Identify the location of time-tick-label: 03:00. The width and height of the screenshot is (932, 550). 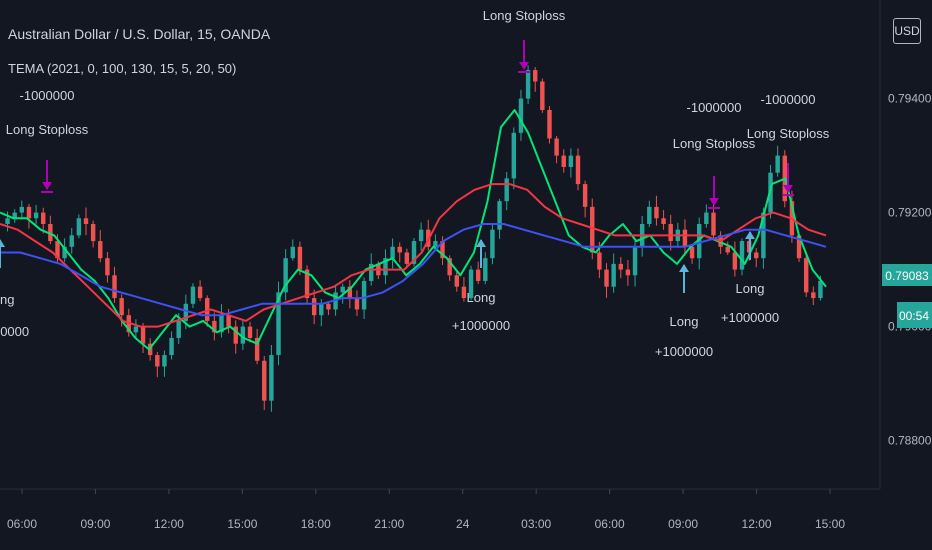
(536, 524).